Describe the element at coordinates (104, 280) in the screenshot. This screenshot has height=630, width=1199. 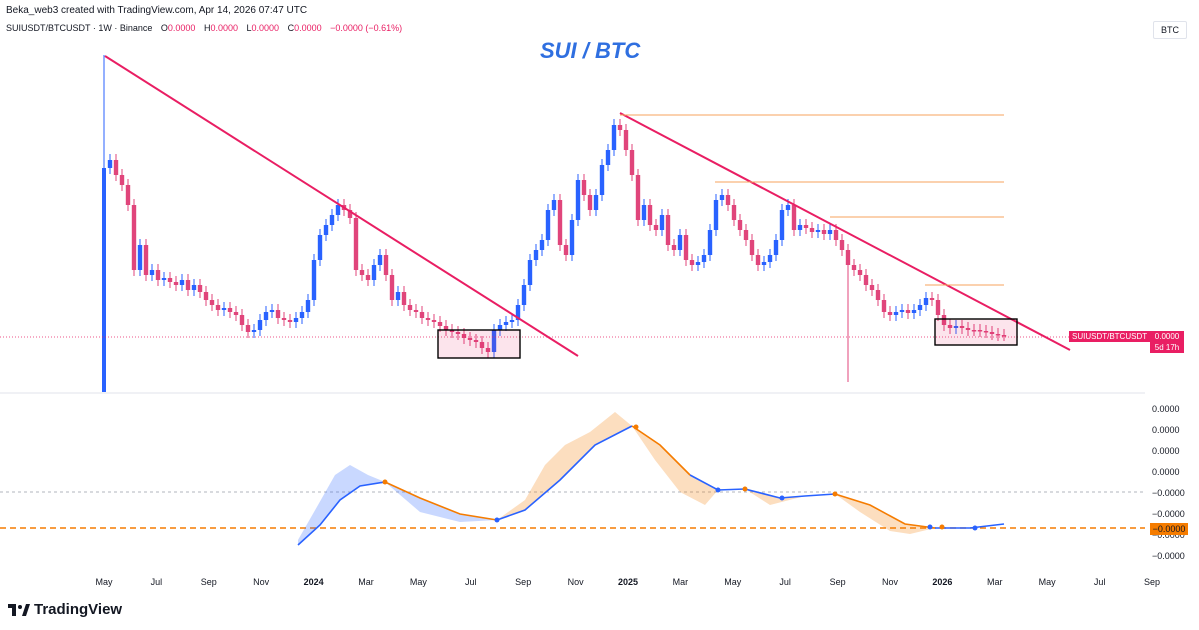
I see `first-candle` at that location.